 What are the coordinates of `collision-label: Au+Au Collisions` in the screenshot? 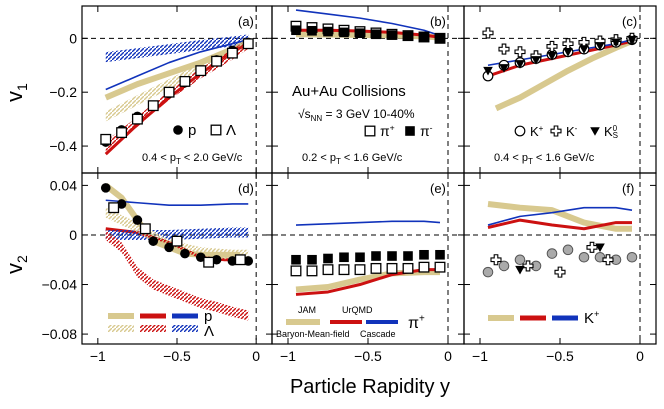 It's located at (349, 91).